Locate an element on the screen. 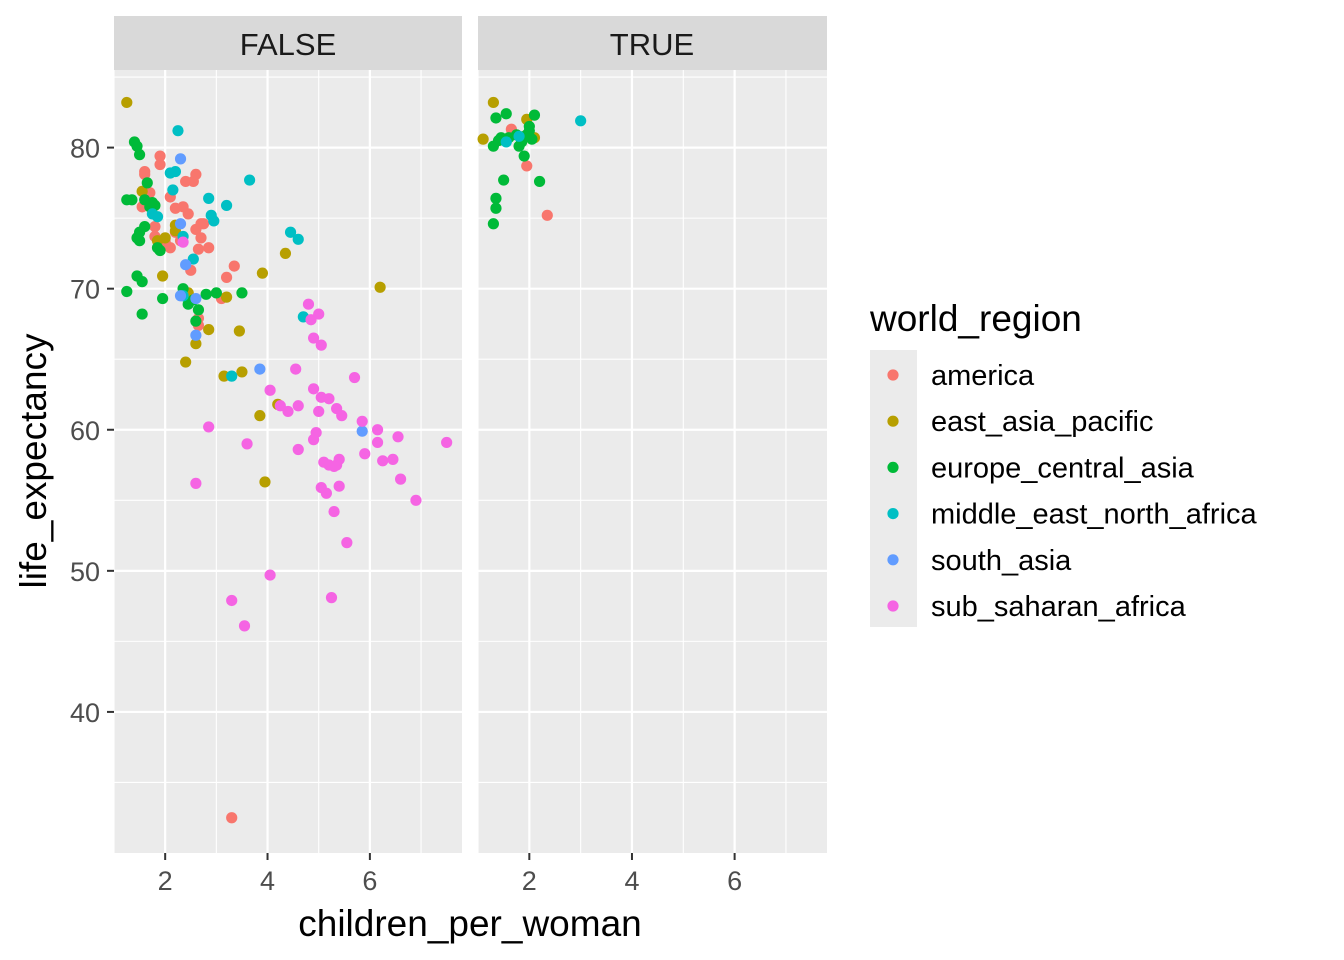  legend-label-america: america is located at coordinates (983, 376).